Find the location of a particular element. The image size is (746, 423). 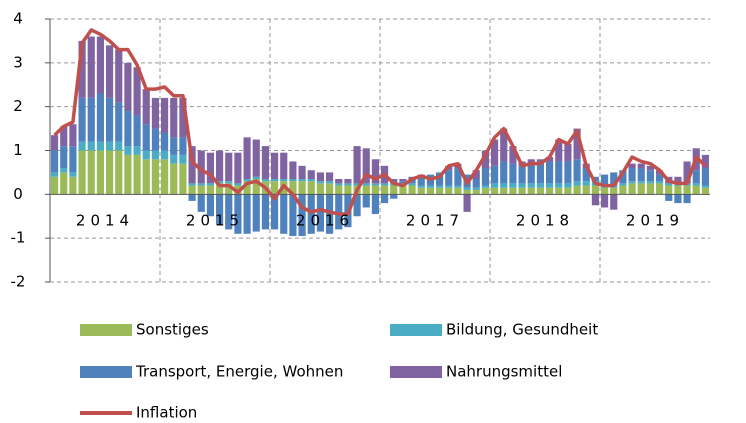

x-tick-label: 2018 is located at coordinates (545, 221).